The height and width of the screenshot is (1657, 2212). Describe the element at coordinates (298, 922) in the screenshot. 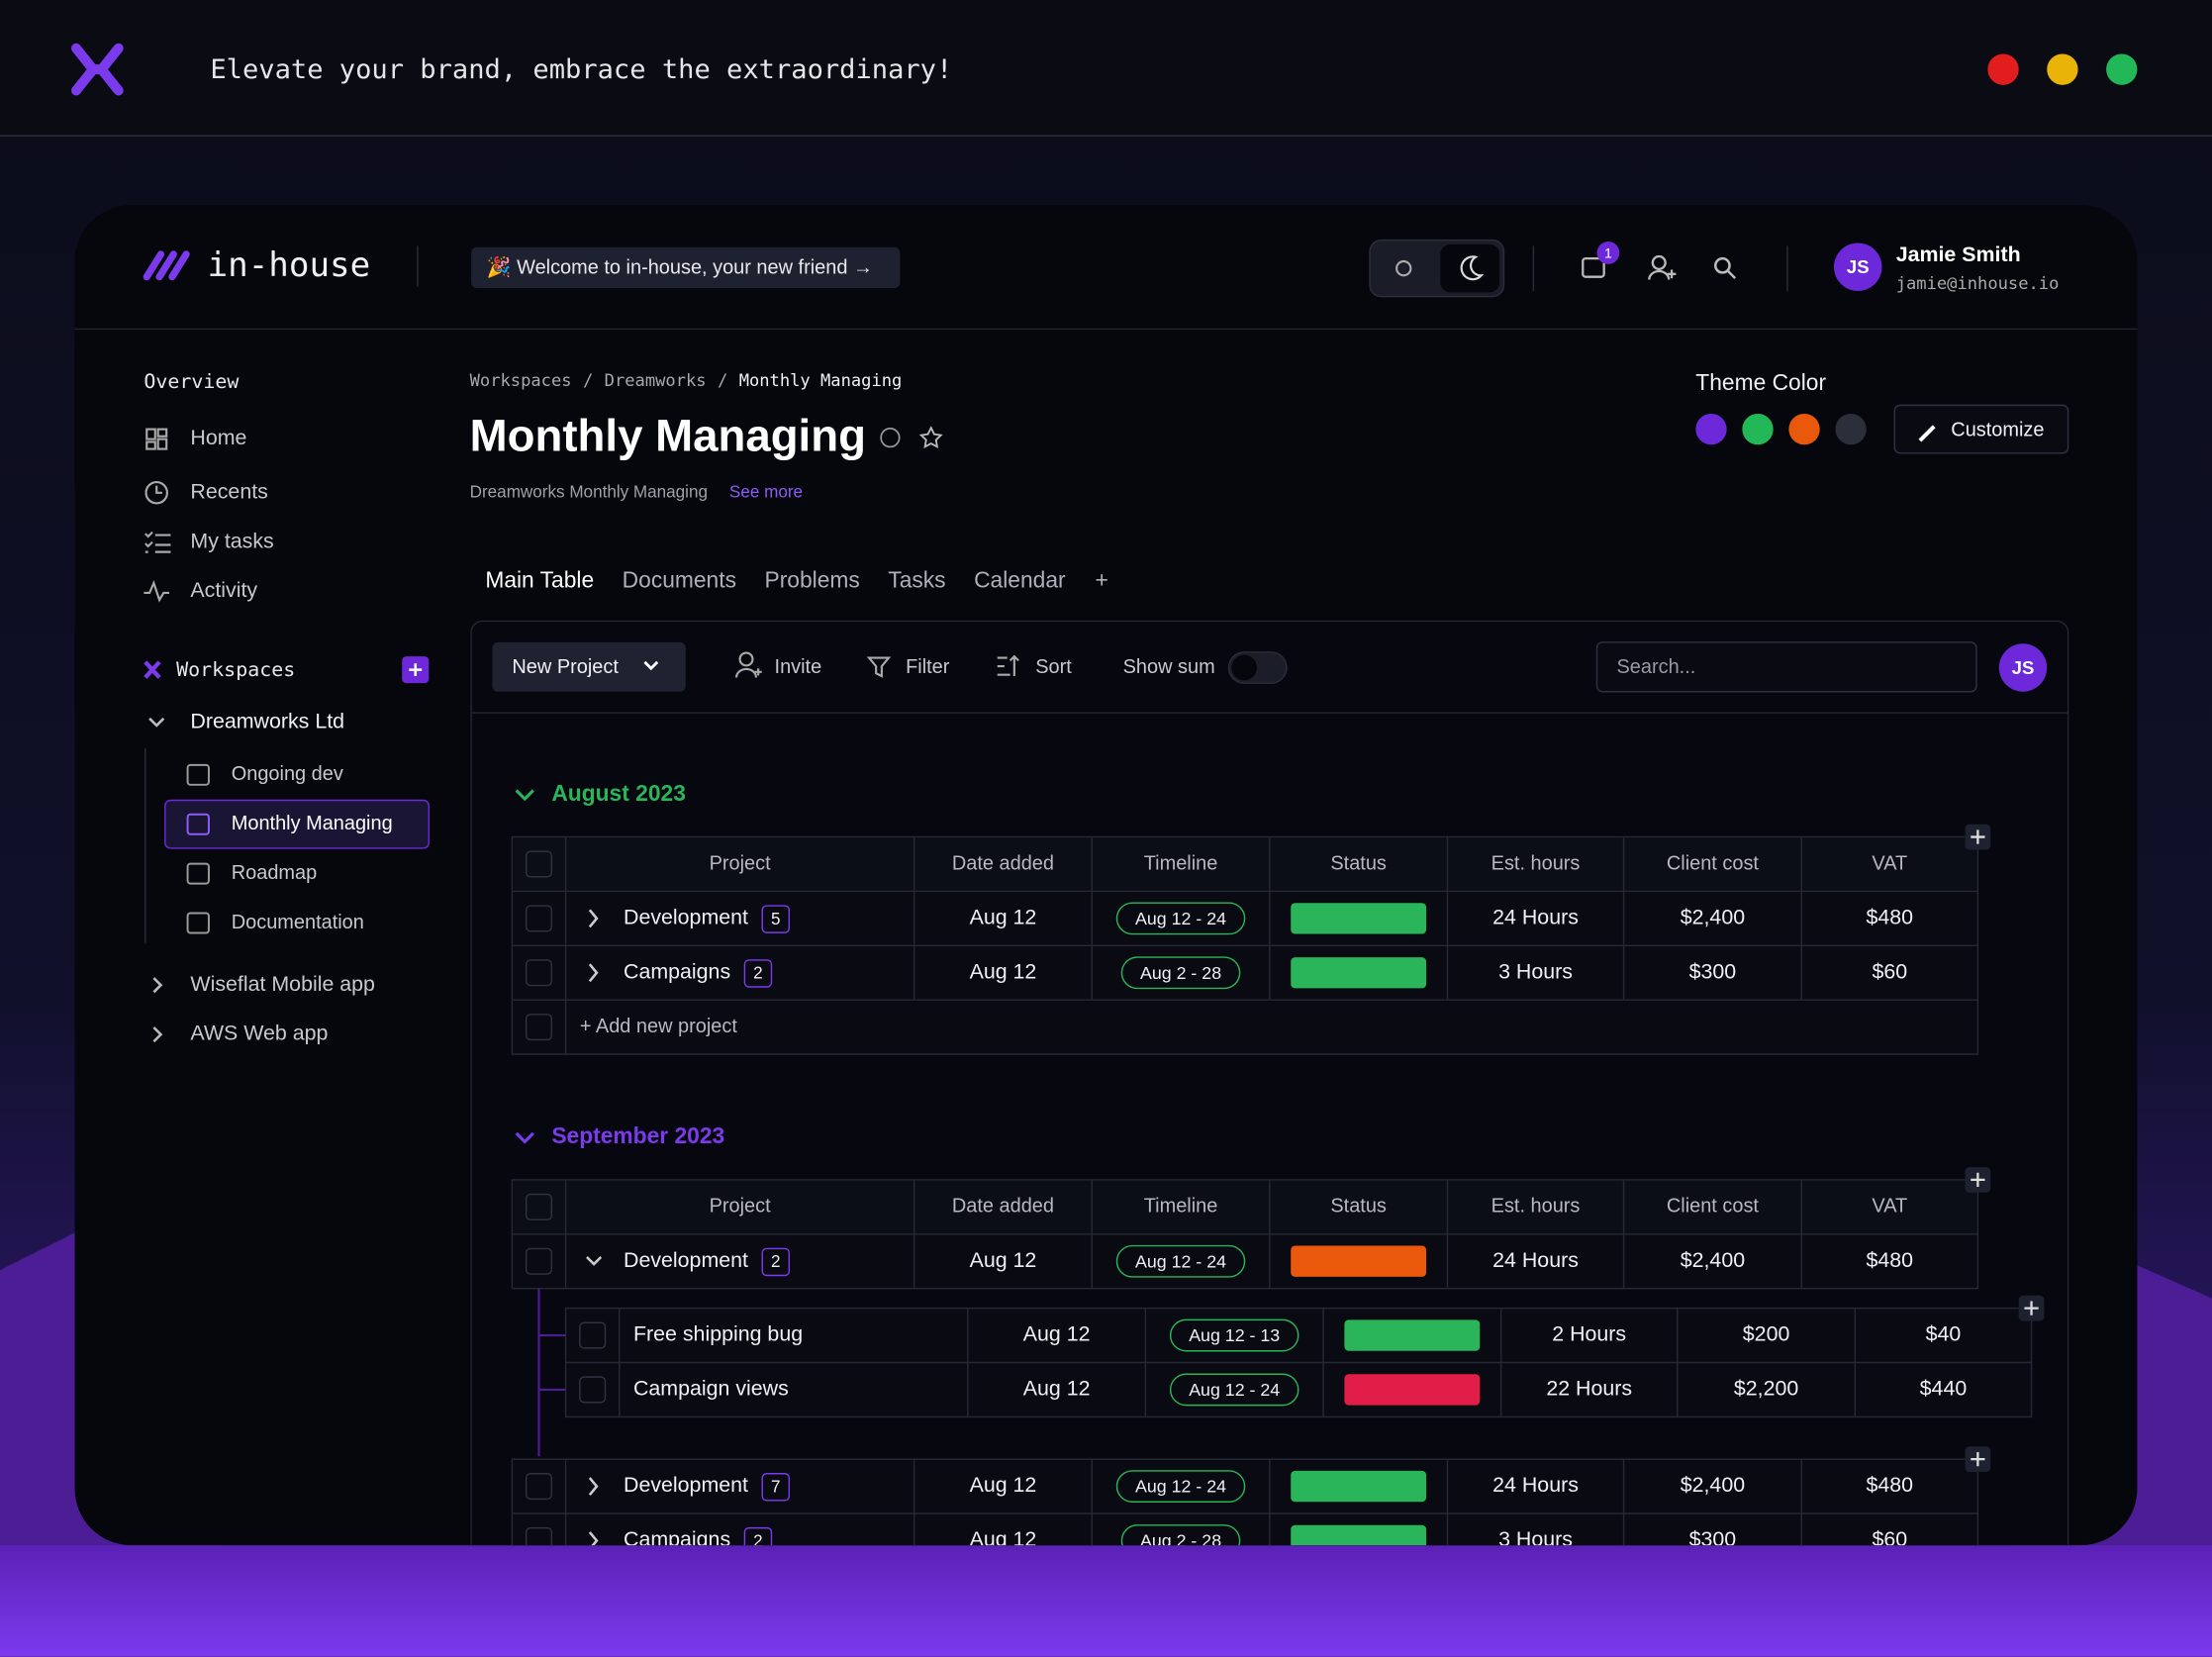

I see `workspace-item: Documentation` at that location.